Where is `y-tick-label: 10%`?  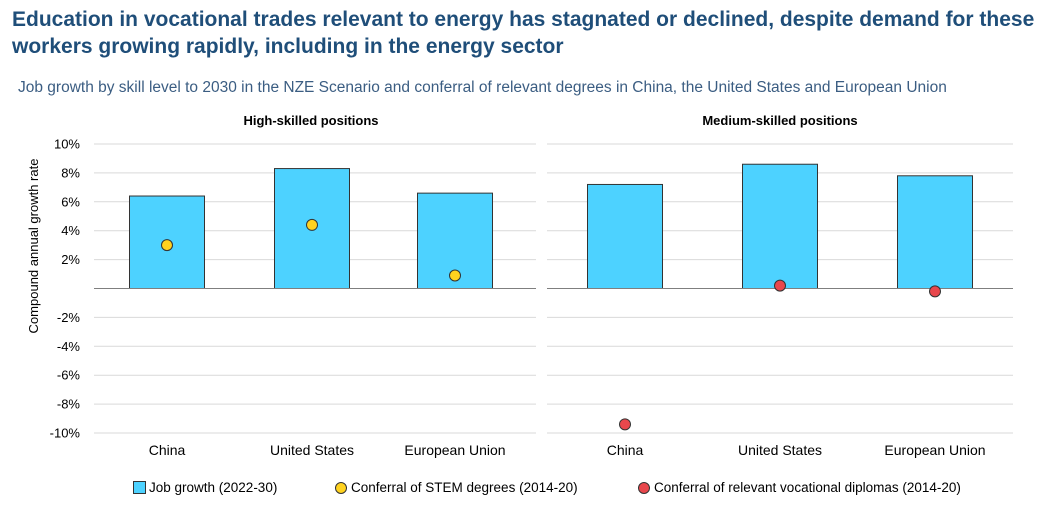 y-tick-label: 10% is located at coordinates (67, 144).